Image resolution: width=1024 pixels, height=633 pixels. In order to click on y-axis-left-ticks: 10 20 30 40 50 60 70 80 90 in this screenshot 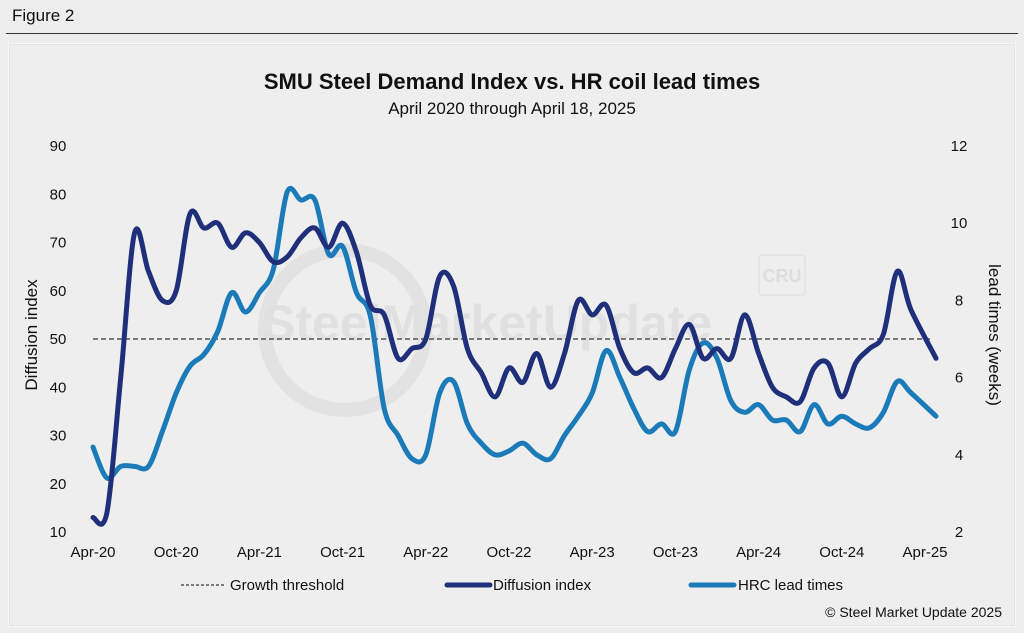, I will do `click(58, 339)`.